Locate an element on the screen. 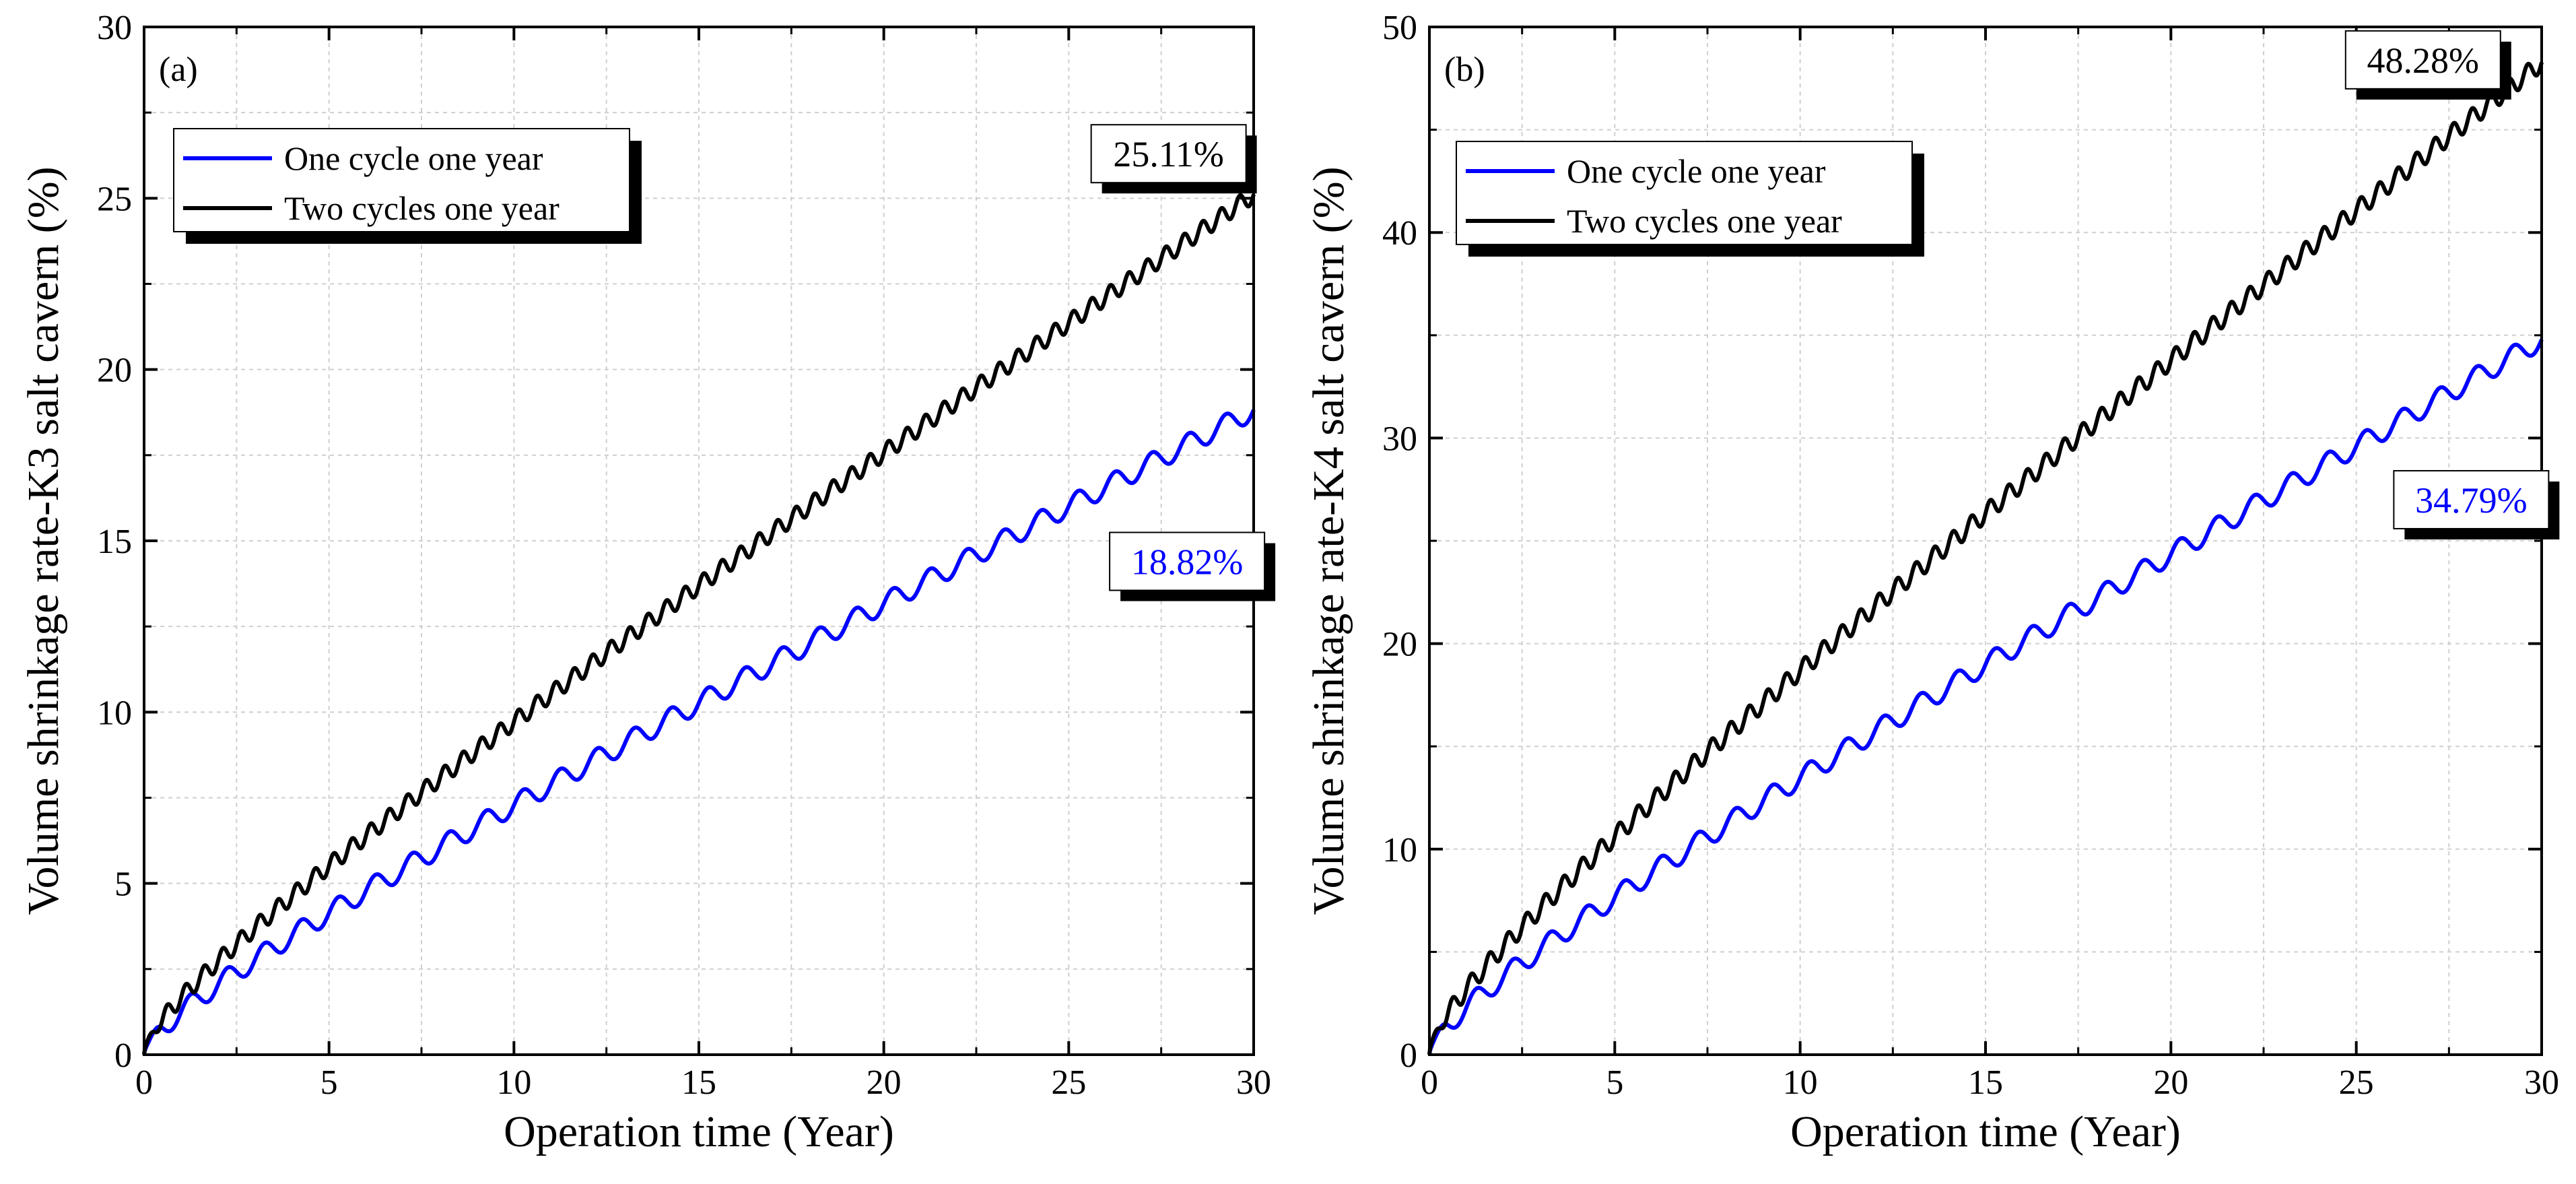 The height and width of the screenshot is (1184, 2576). panel-label: (b) is located at coordinates (1465, 70).